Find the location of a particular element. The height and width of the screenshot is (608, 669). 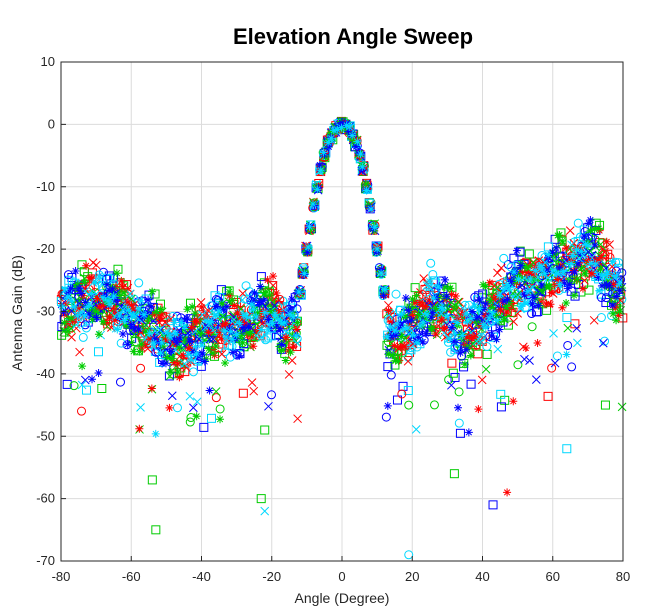

x-tick-label: -80 is located at coordinates (61, 576).